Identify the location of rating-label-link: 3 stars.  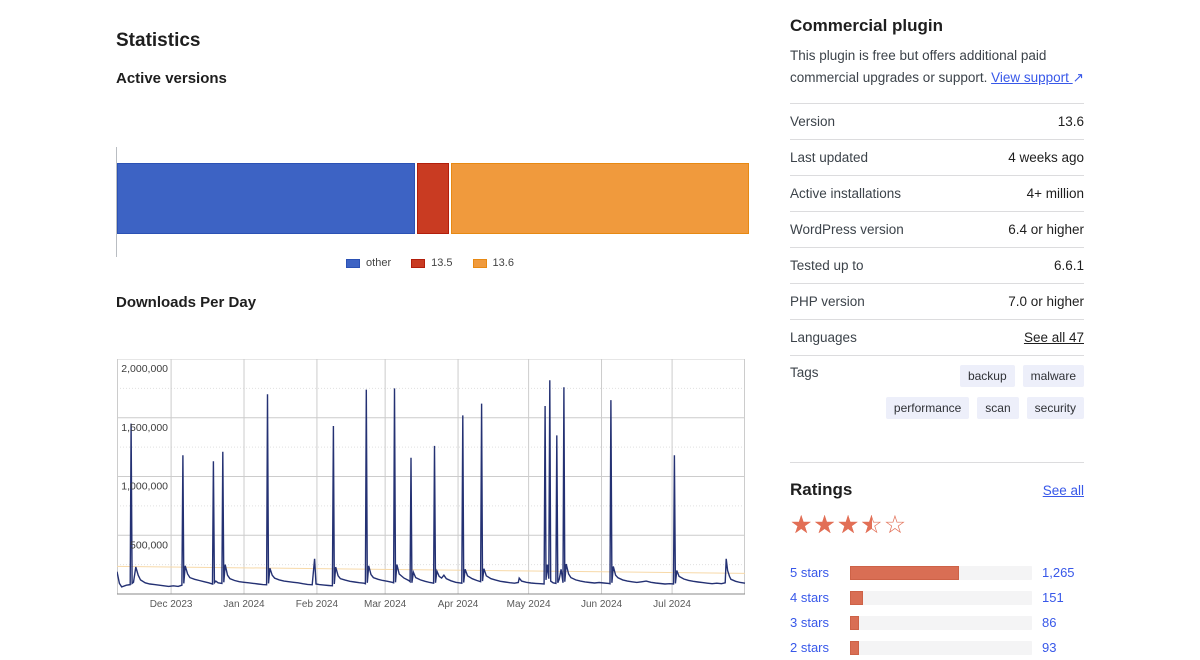
(810, 622).